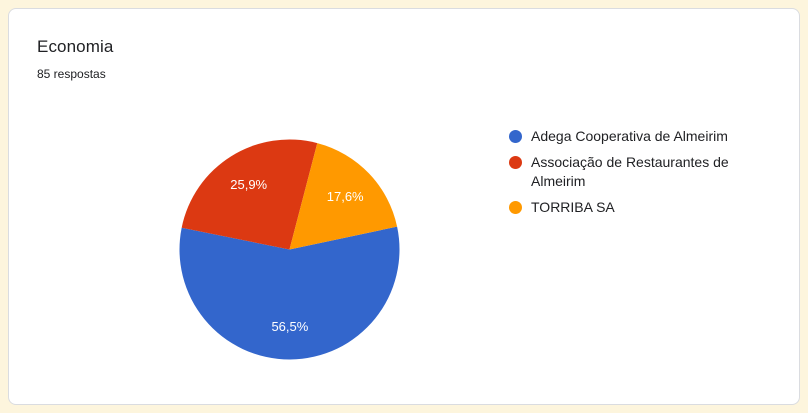 The width and height of the screenshot is (808, 413). What do you see at coordinates (640, 207) in the screenshot?
I see `legend-item-3: TORRIBA SA` at bounding box center [640, 207].